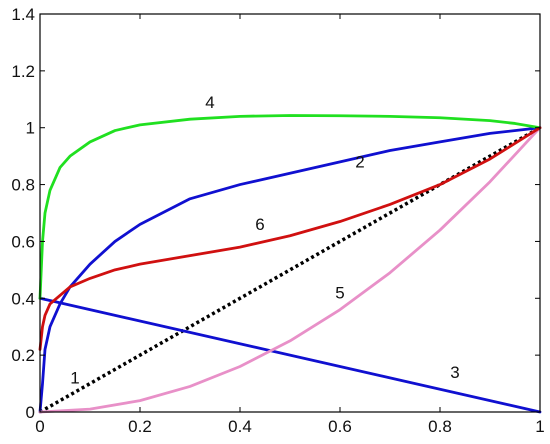 This screenshot has height=444, width=550. What do you see at coordinates (23, 185) in the screenshot?
I see `y-tick-label: 0.8` at bounding box center [23, 185].